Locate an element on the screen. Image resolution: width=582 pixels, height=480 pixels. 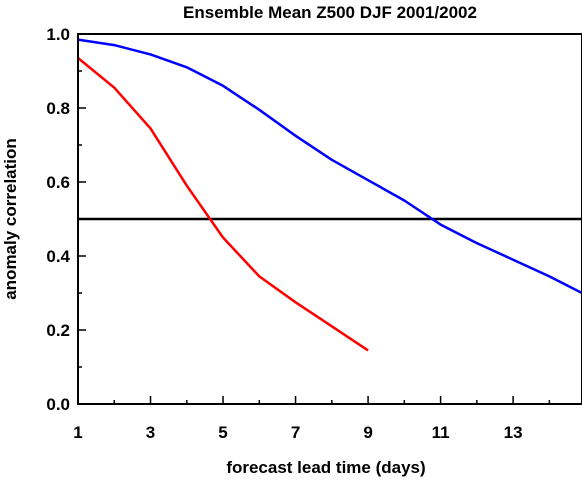
x-axis-label: forecast lead time (days) is located at coordinates (325, 467).